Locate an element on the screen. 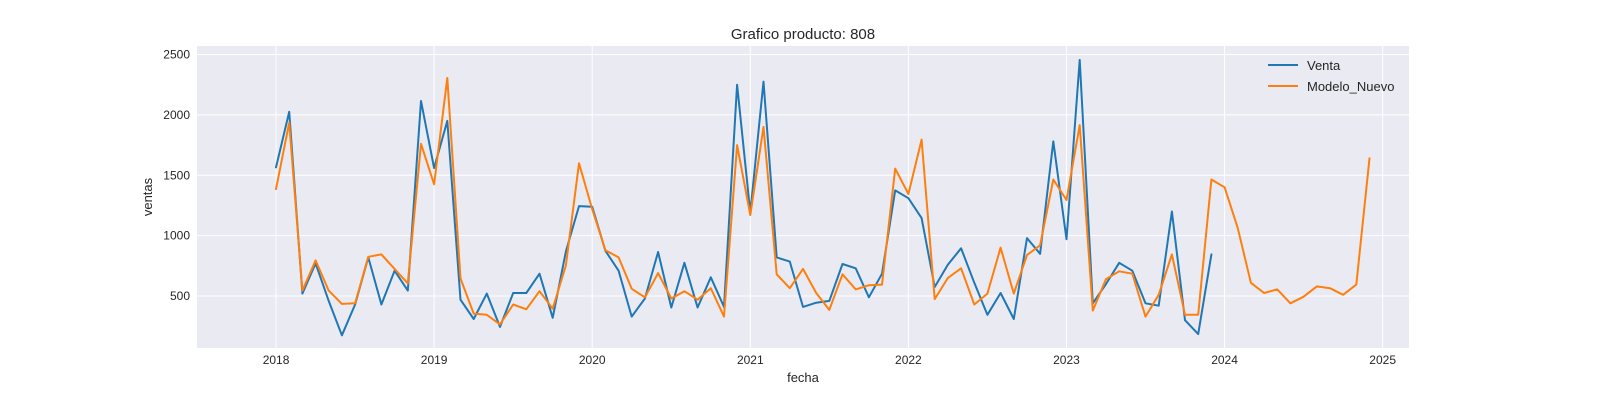 Image resolution: width=1600 pixels, height=400 pixels. x-tick-label: 2022 is located at coordinates (908, 360).